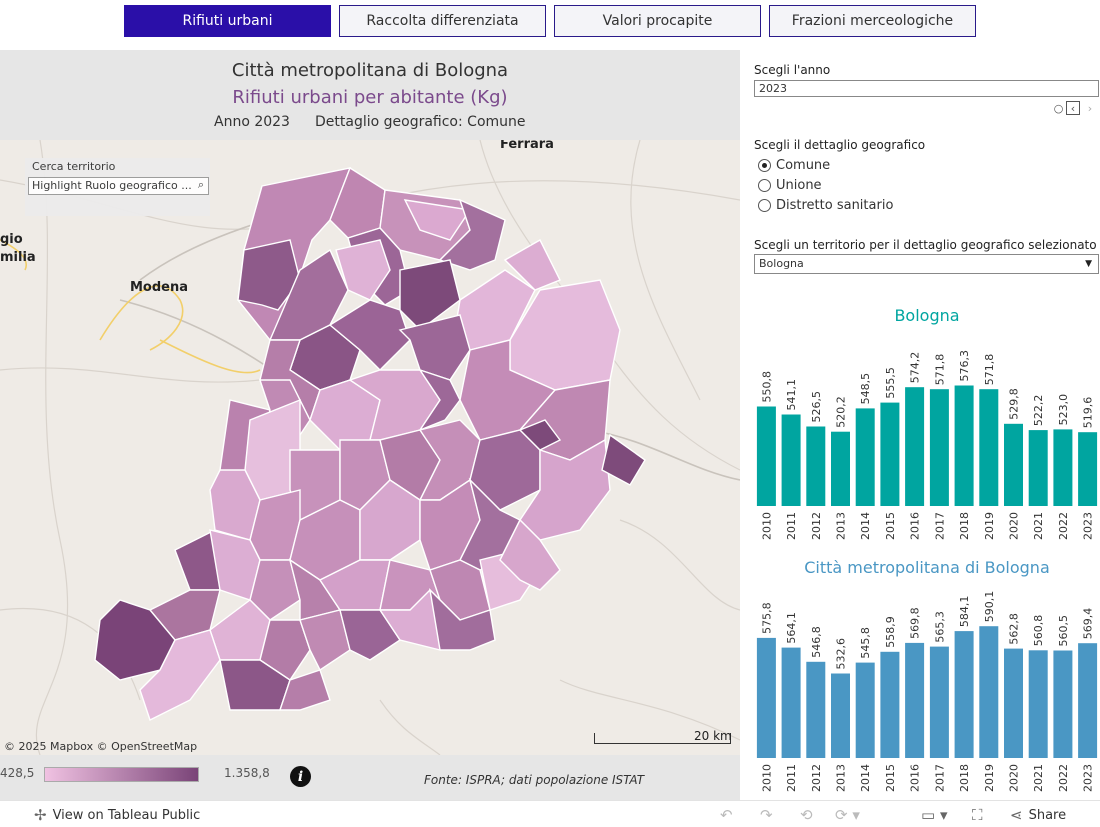  I want to click on chart-title-bologna: Bologna, so click(927, 315).